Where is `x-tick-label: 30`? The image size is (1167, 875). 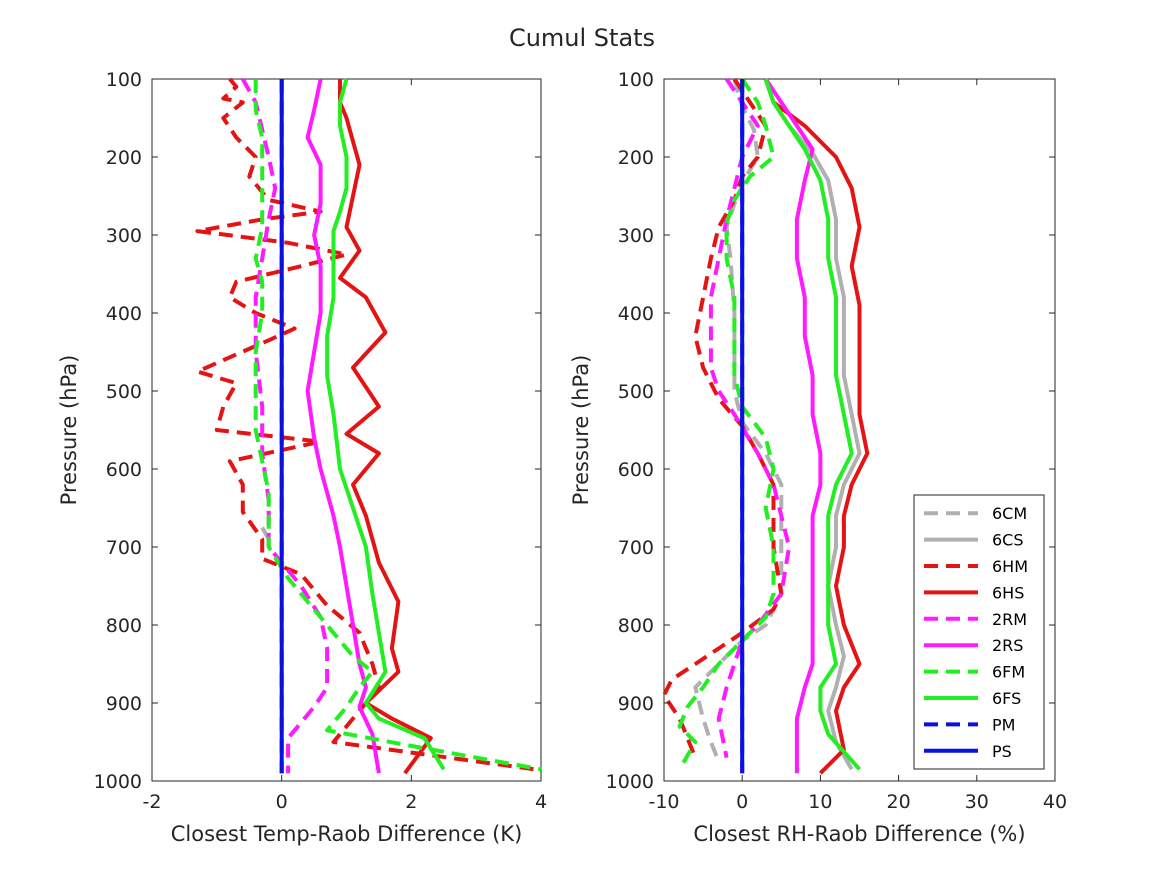
x-tick-label: 30 is located at coordinates (977, 802).